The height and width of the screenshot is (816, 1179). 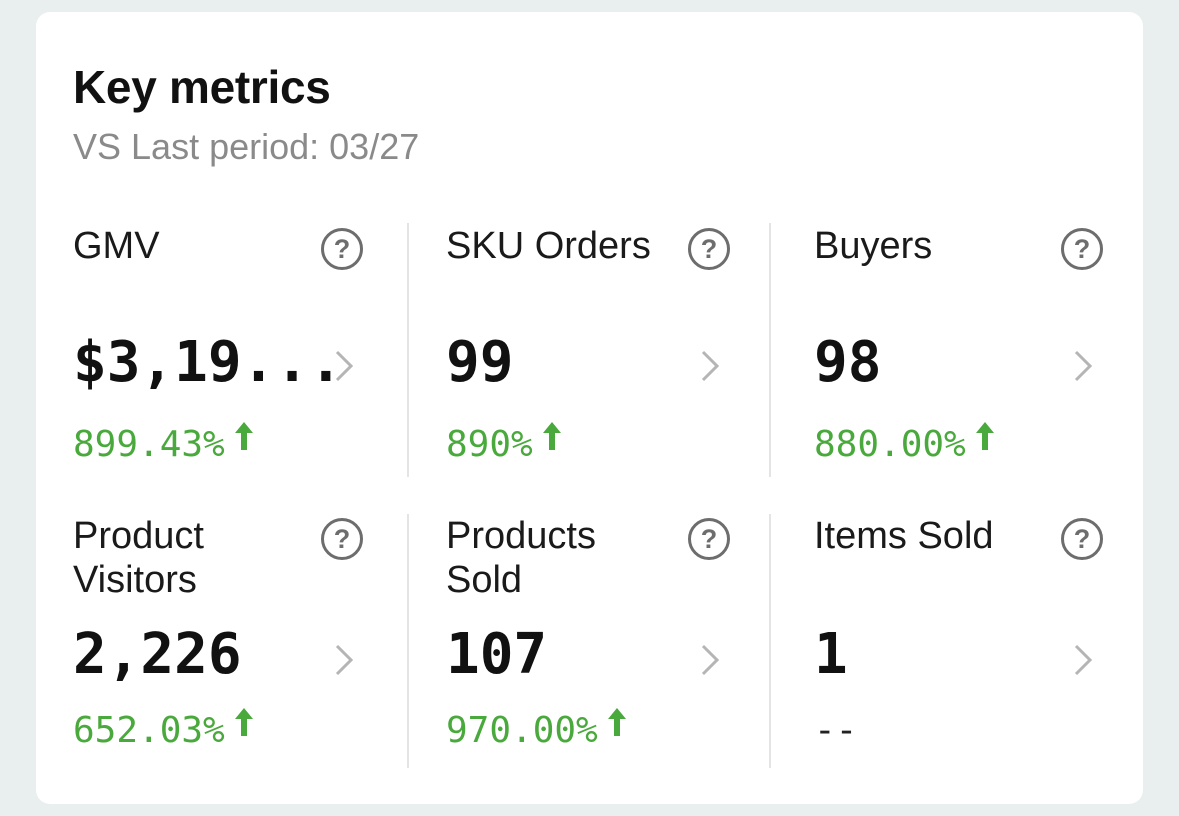 I want to click on metric-label: SKU Orders, so click(x=548, y=246).